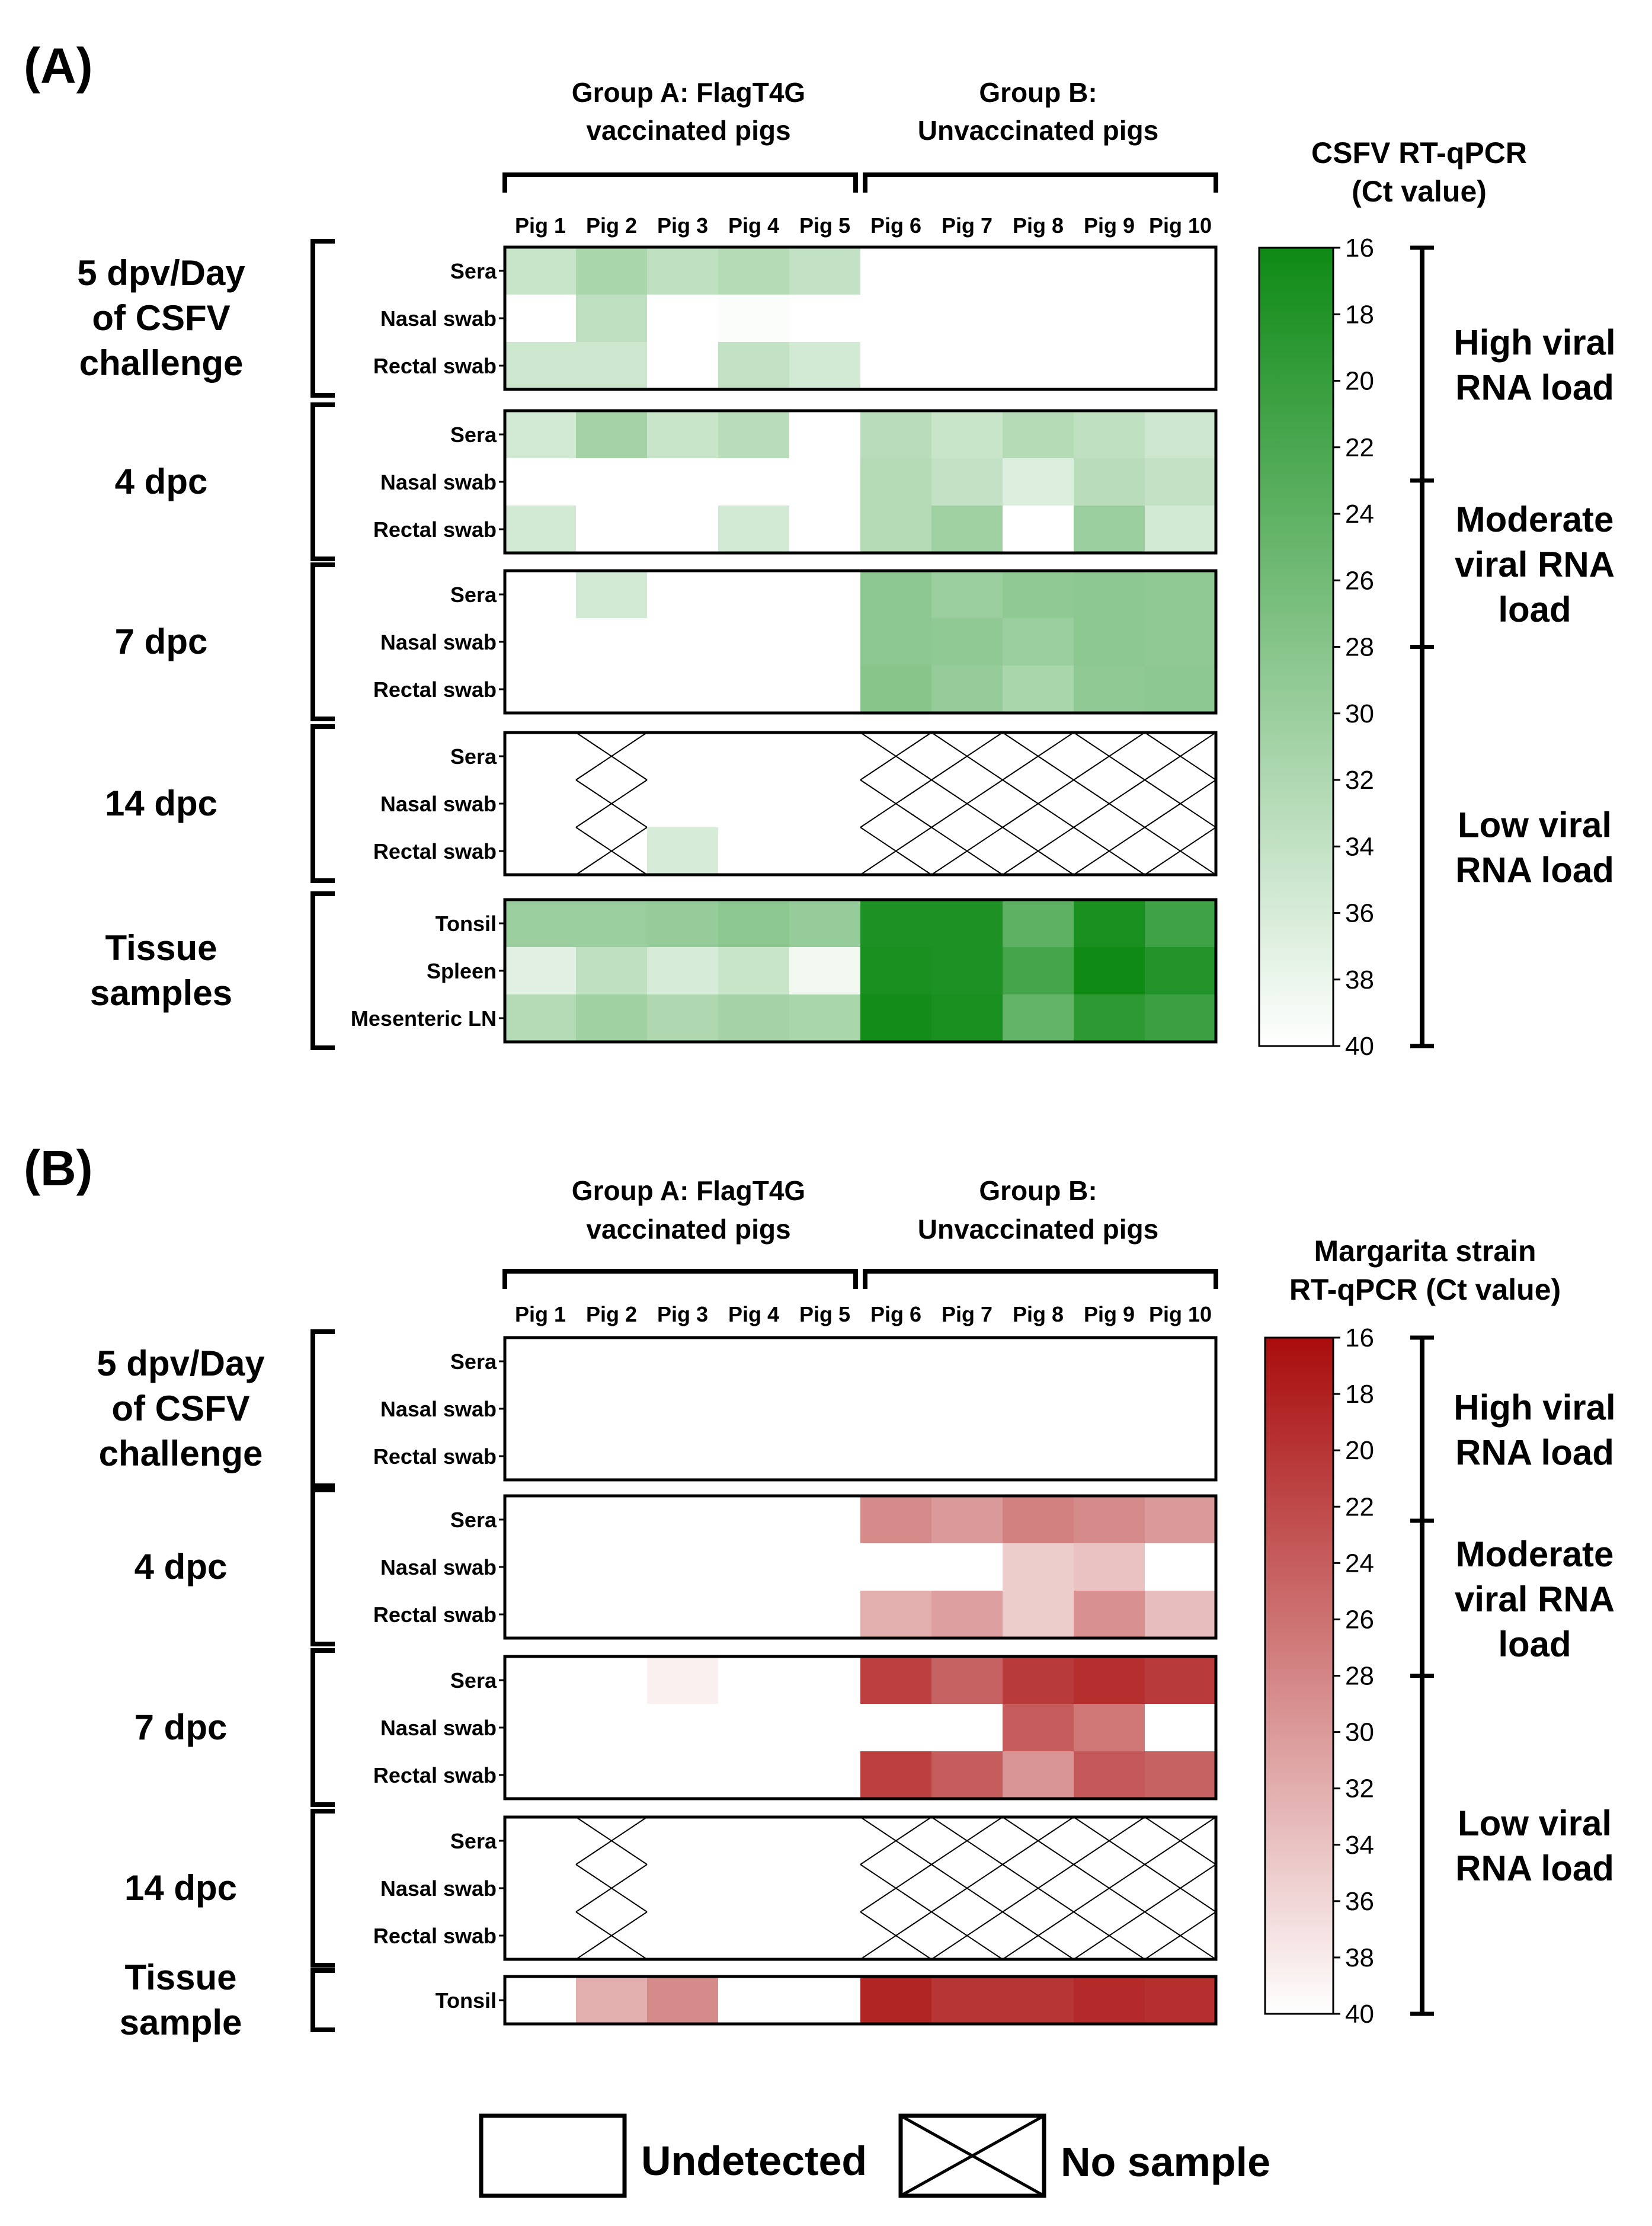 Image resolution: width=1652 pixels, height=2226 pixels. Describe the element at coordinates (1359, 1395) in the screenshot. I see `colorbar-tick-label: 18` at that location.